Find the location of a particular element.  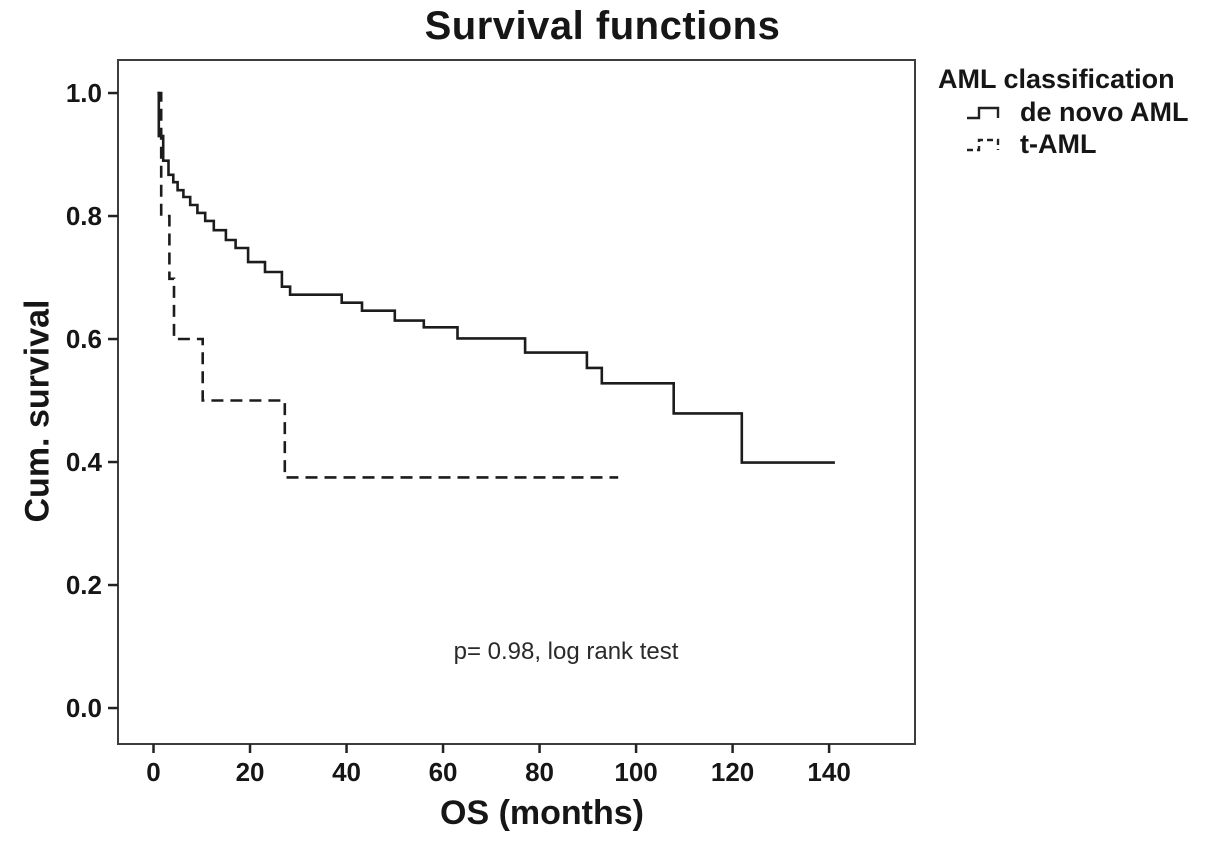

chart-title: Survival functions is located at coordinates (602, 26).